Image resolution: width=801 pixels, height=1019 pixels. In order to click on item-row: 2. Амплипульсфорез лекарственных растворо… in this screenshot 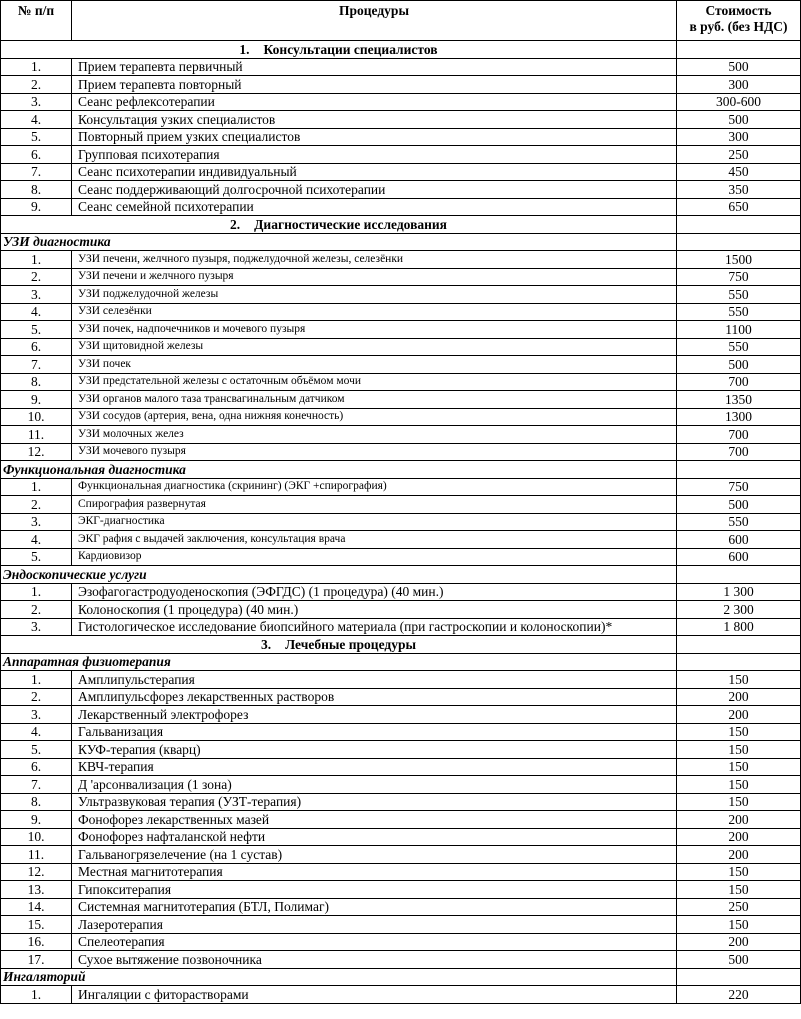, I will do `click(400, 696)`.